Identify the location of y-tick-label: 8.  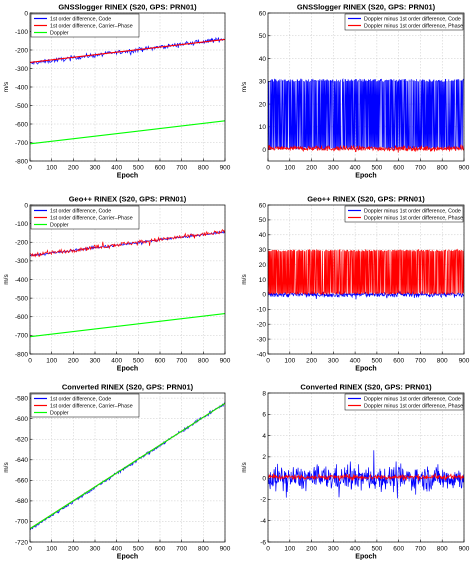
(264, 393).